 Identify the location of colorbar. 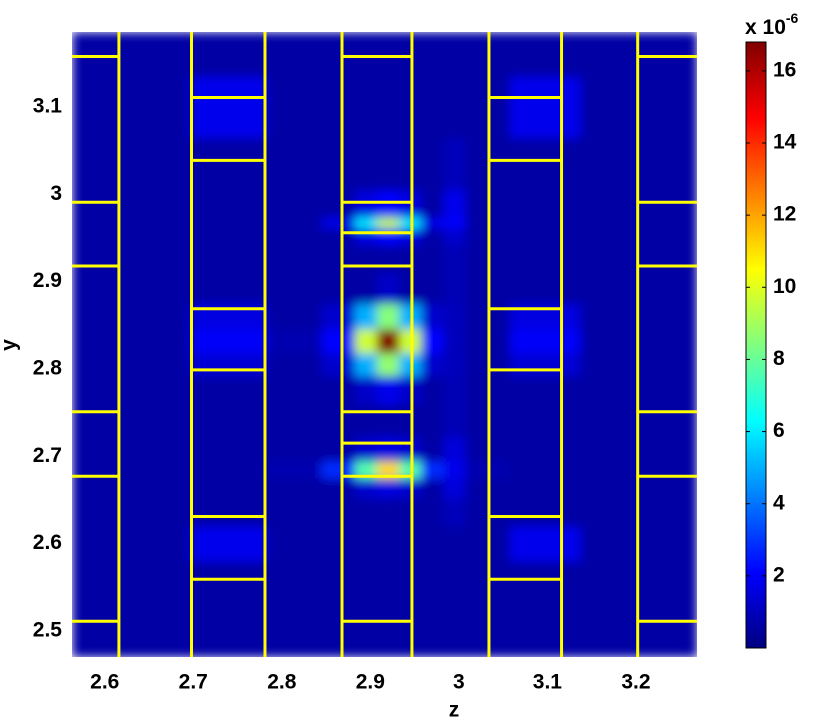
(756, 345).